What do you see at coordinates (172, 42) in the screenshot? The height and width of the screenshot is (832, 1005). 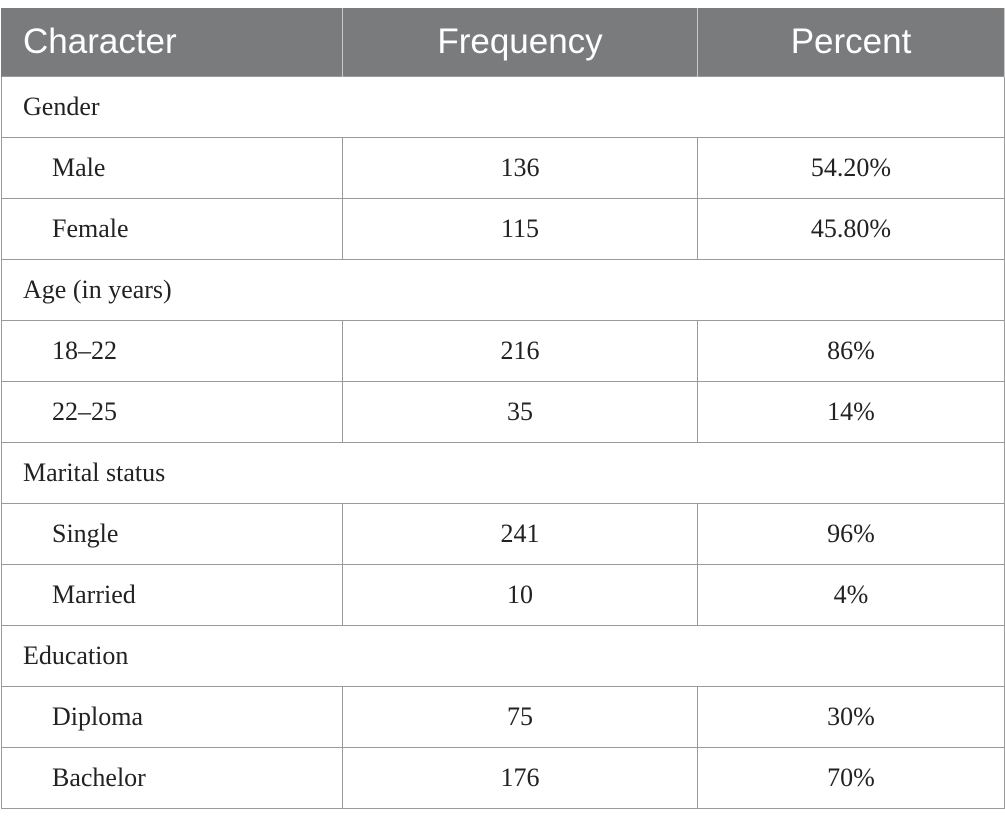 I see `header-character: Character` at bounding box center [172, 42].